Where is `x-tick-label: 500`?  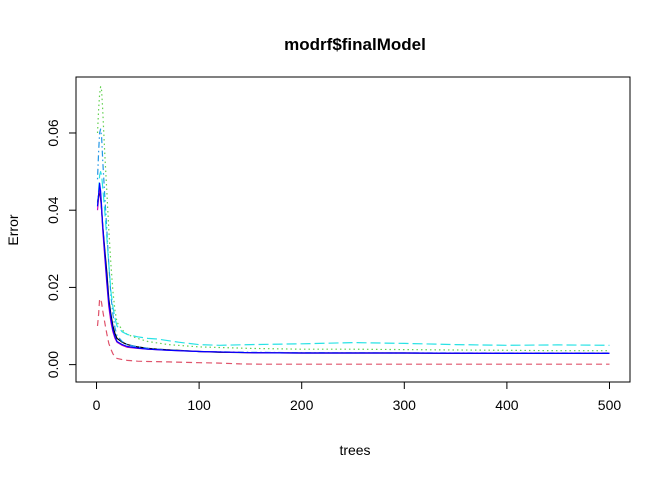 x-tick-label: 500 is located at coordinates (610, 405).